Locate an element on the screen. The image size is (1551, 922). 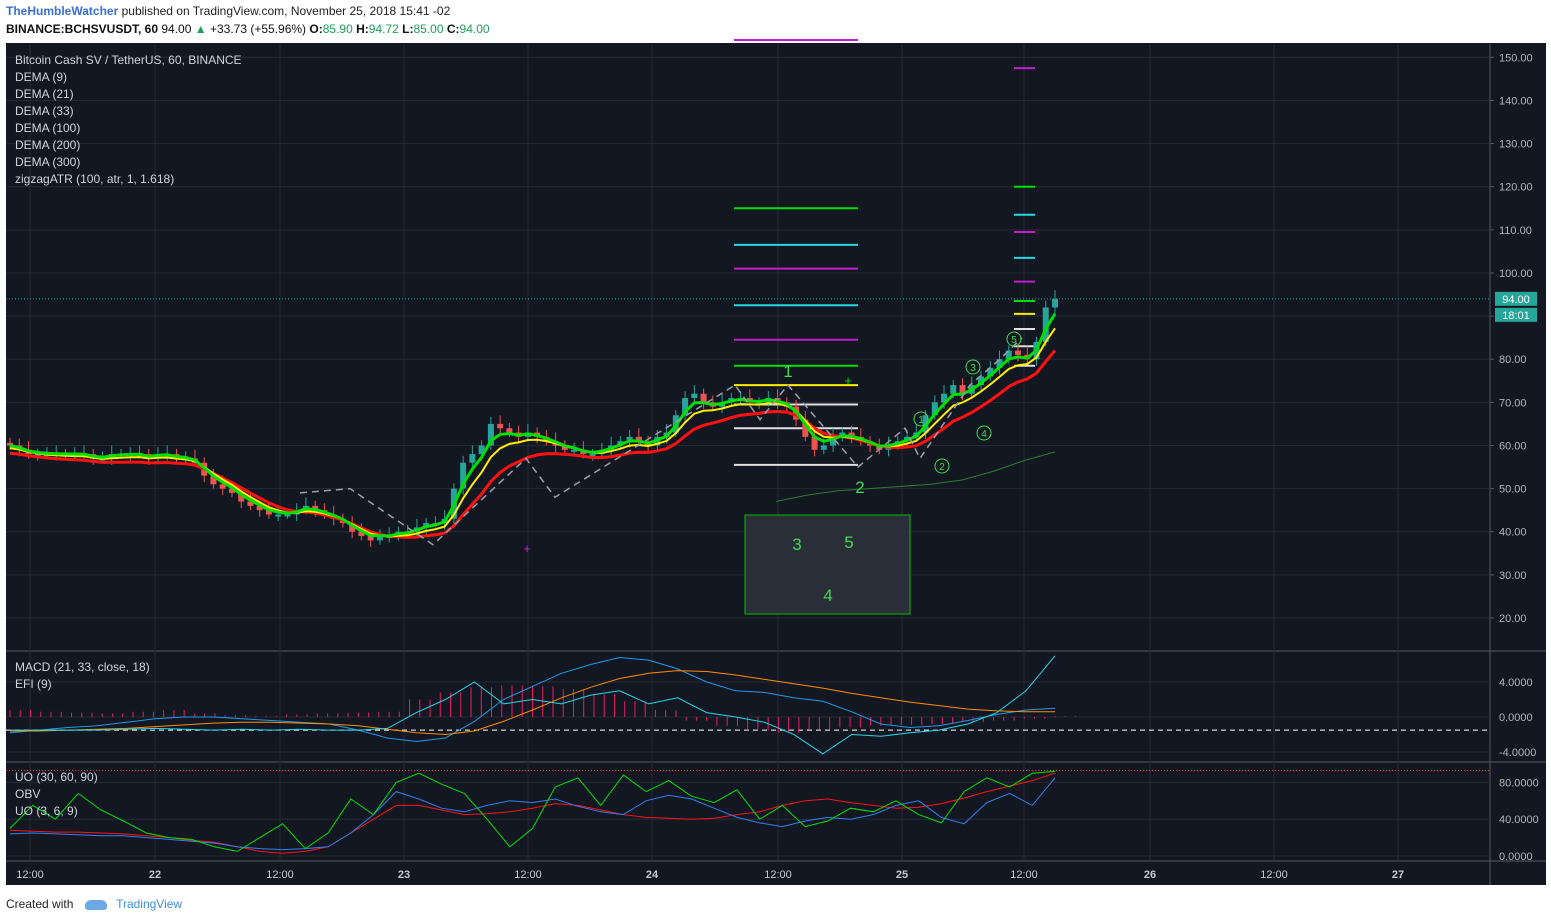
price-tick-label: 70.00 is located at coordinates (1513, 403).